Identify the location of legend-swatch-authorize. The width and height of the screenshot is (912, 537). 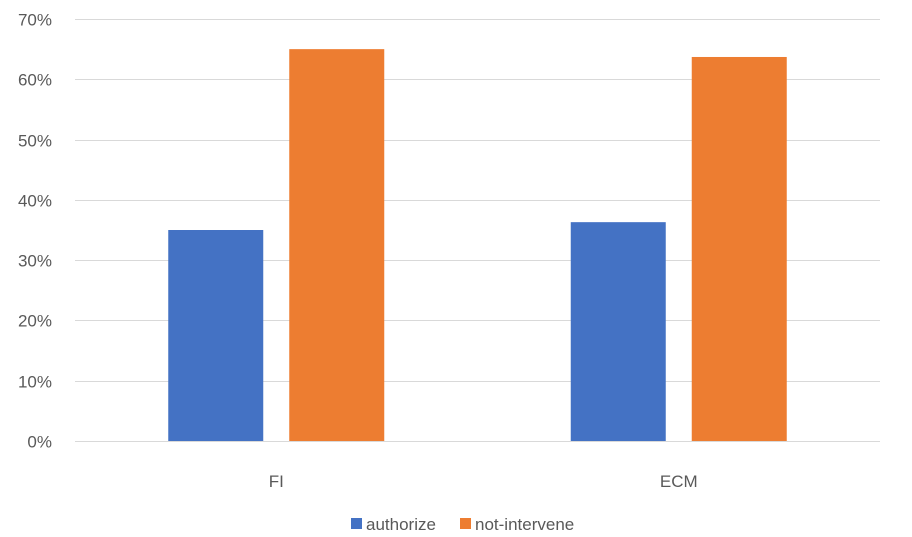
(356, 523).